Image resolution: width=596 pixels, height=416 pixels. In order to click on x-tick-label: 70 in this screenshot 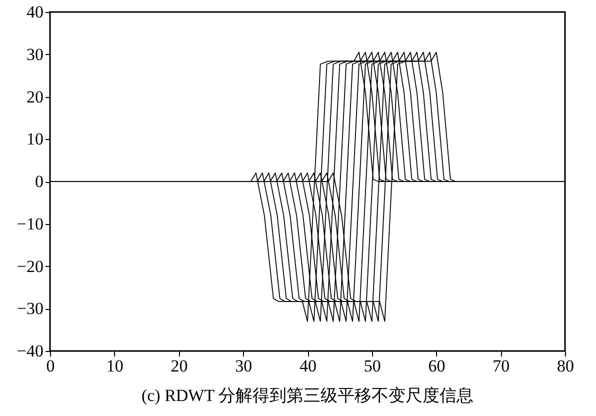, I will do `click(501, 366)`.